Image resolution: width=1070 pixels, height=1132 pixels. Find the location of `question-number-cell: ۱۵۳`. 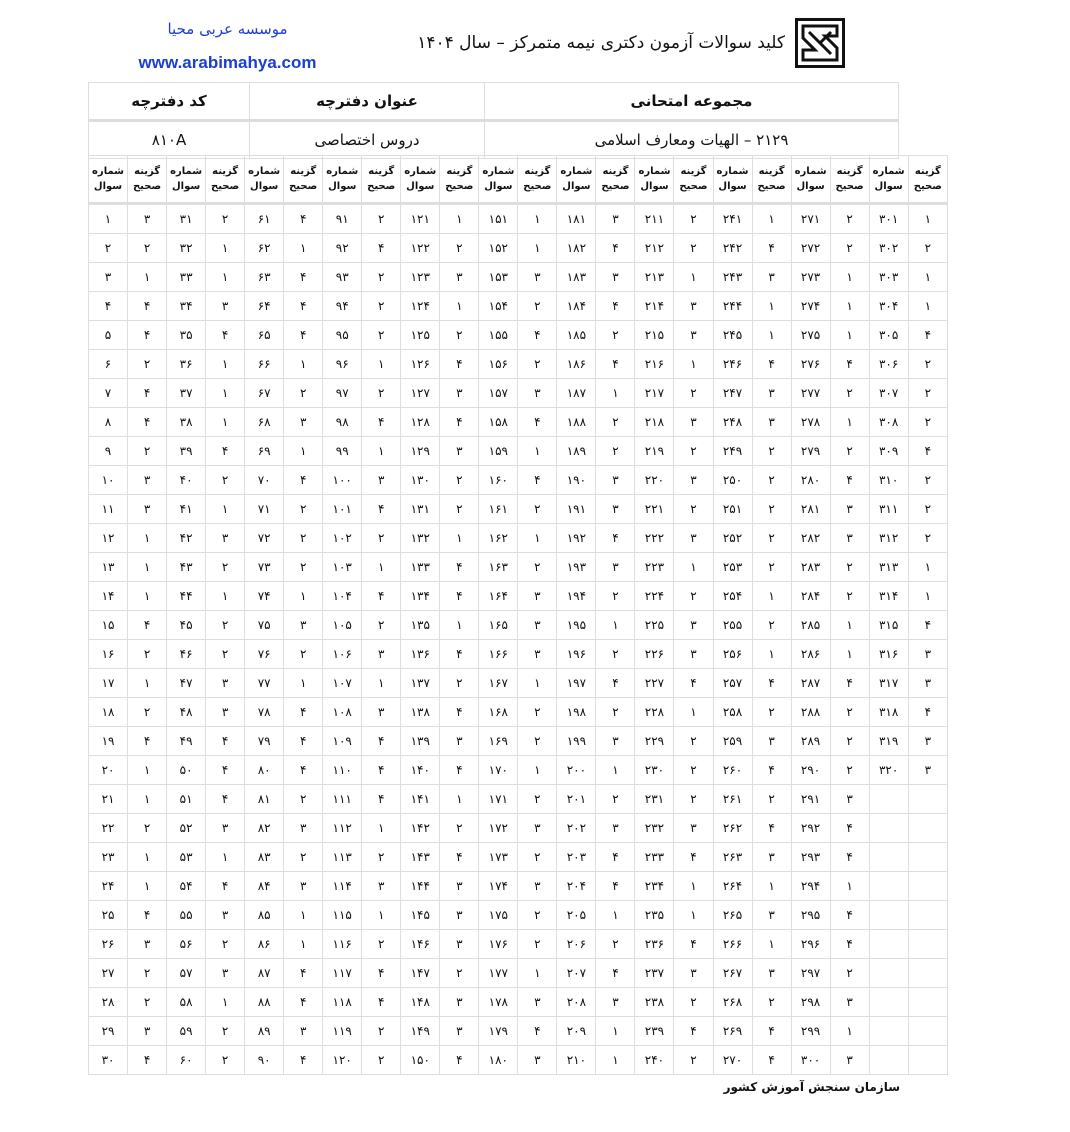

question-number-cell: ۱۵۳ is located at coordinates (498, 277).